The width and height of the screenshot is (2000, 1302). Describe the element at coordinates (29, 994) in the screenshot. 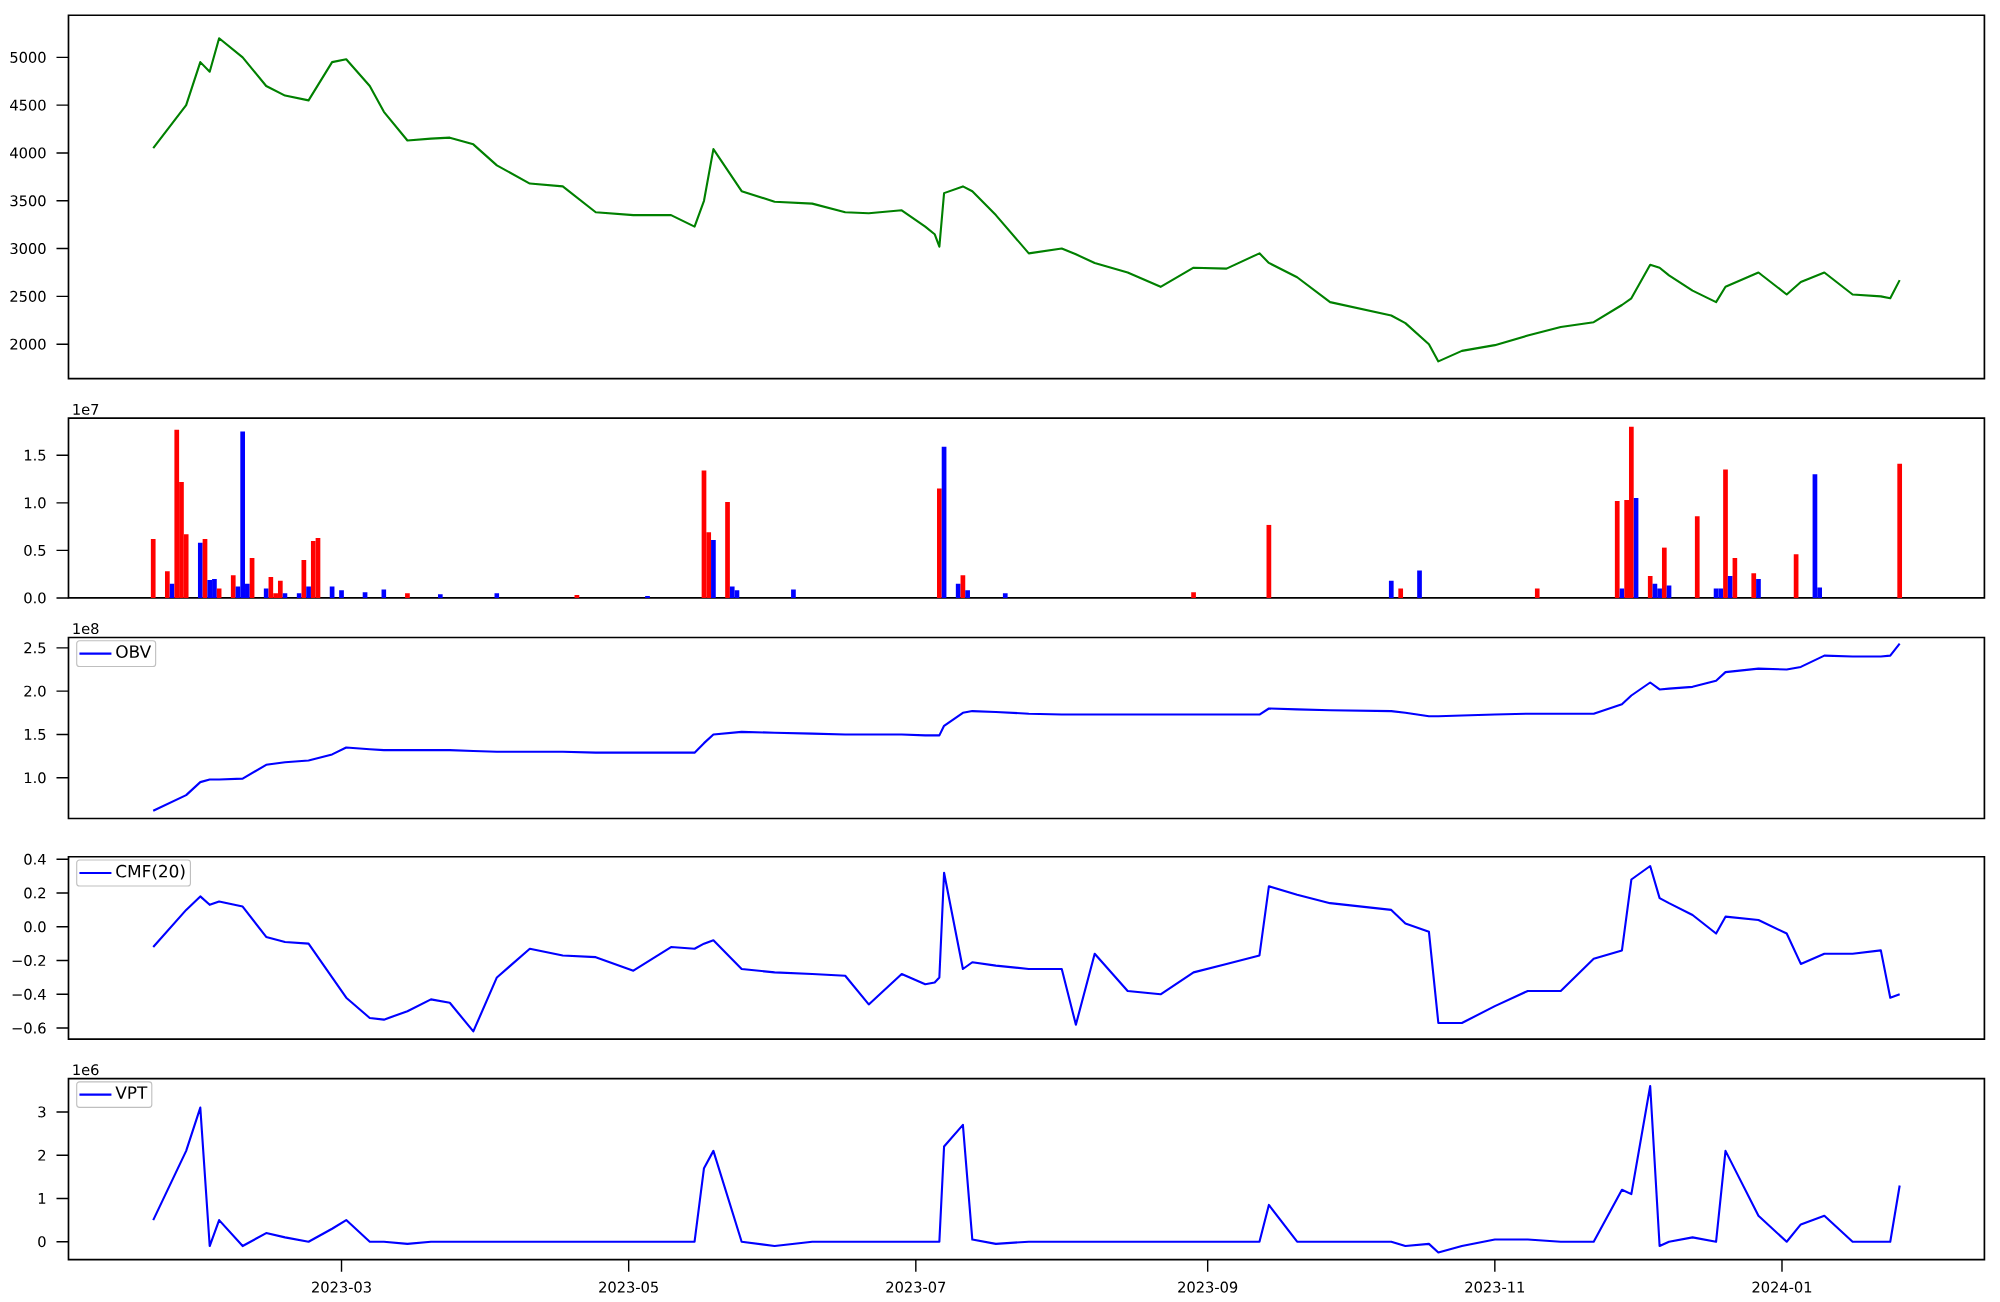

I see `y-tick-label: −0.4` at that location.